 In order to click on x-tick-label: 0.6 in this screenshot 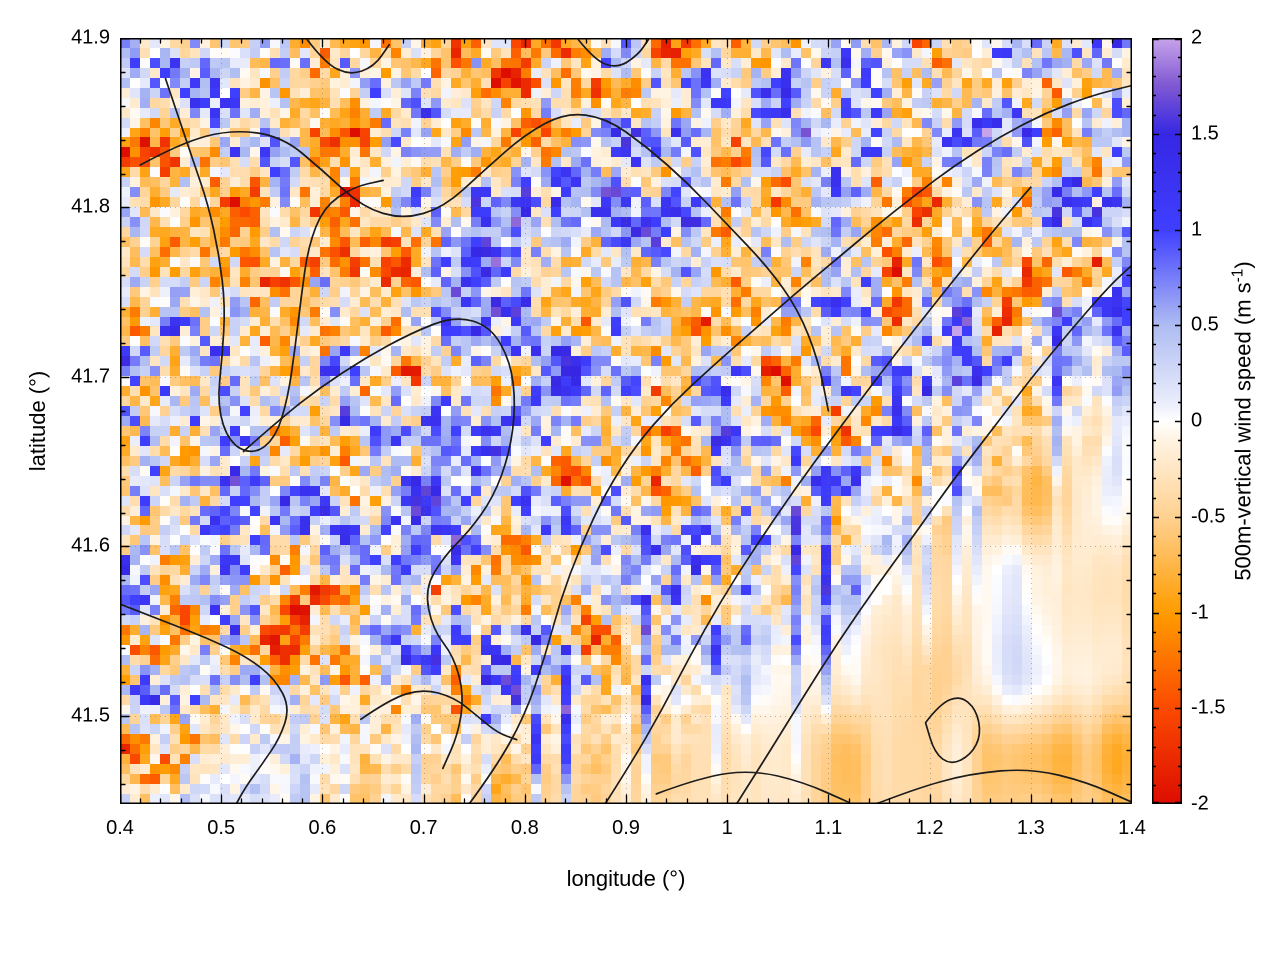, I will do `click(322, 828)`.